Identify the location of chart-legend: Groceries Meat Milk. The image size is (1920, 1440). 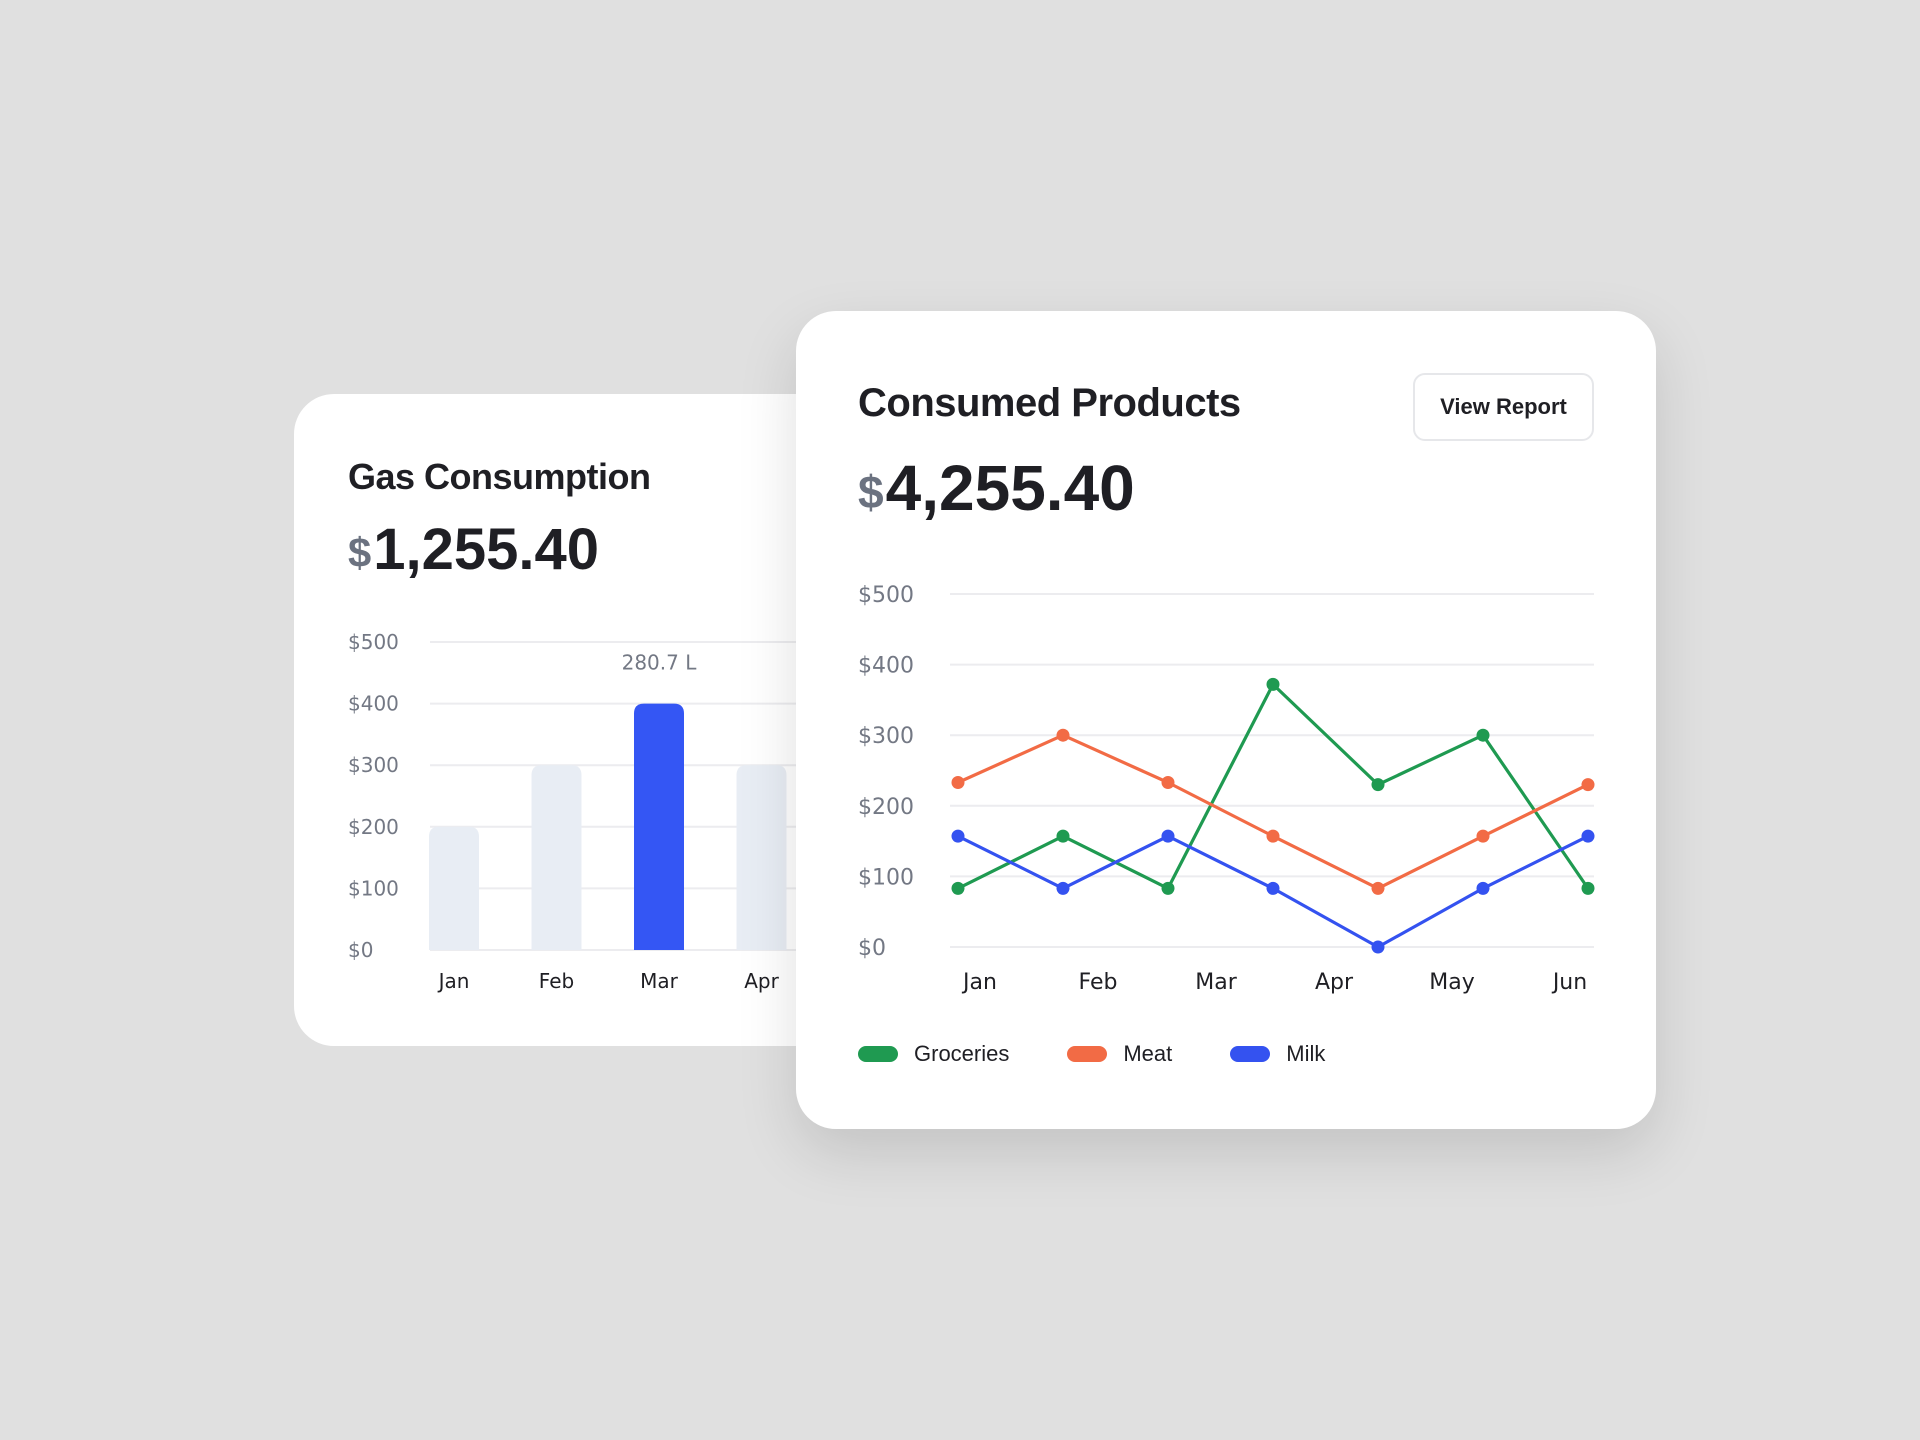
(1120, 1054).